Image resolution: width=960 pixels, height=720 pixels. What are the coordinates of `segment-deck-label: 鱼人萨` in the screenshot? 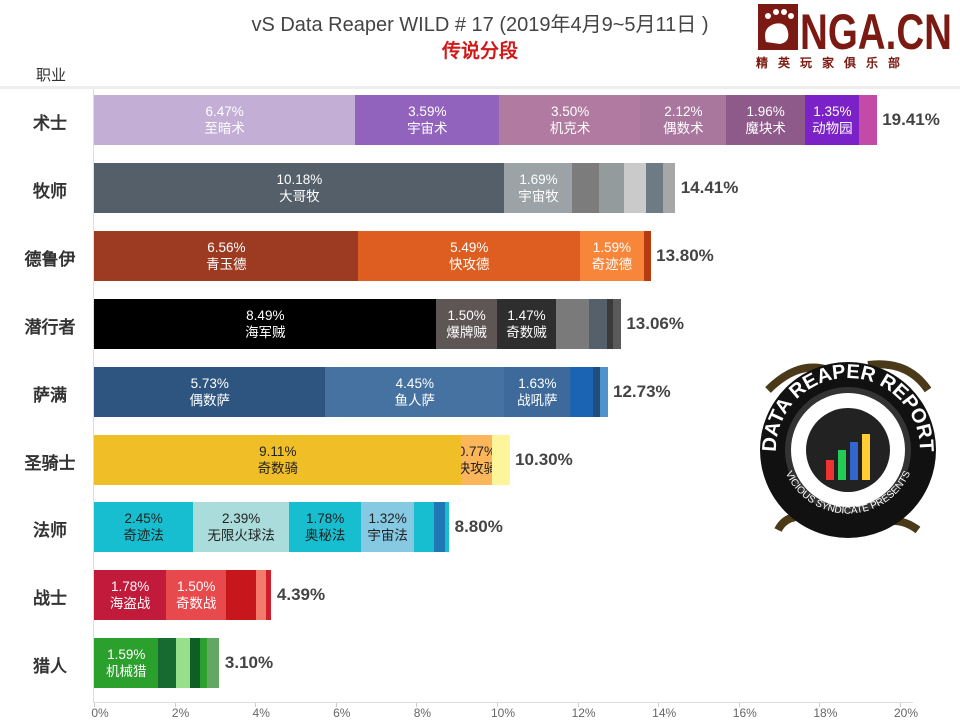 It's located at (415, 400).